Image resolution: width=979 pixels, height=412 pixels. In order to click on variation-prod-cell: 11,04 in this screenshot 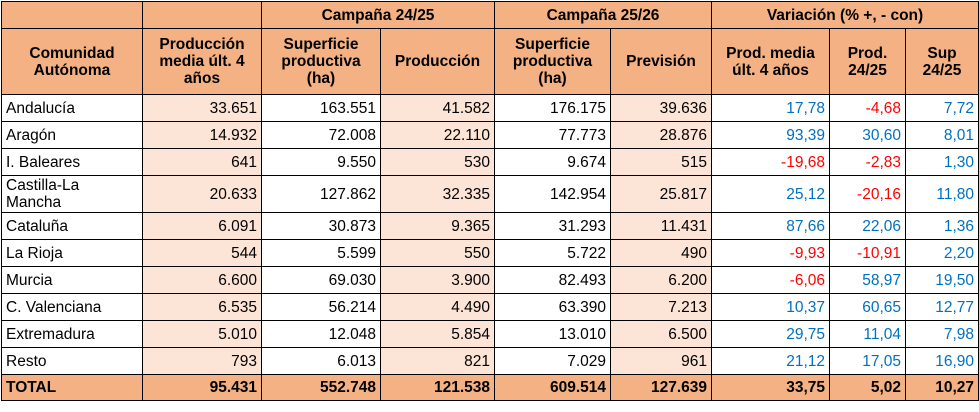, I will do `click(867, 334)`.